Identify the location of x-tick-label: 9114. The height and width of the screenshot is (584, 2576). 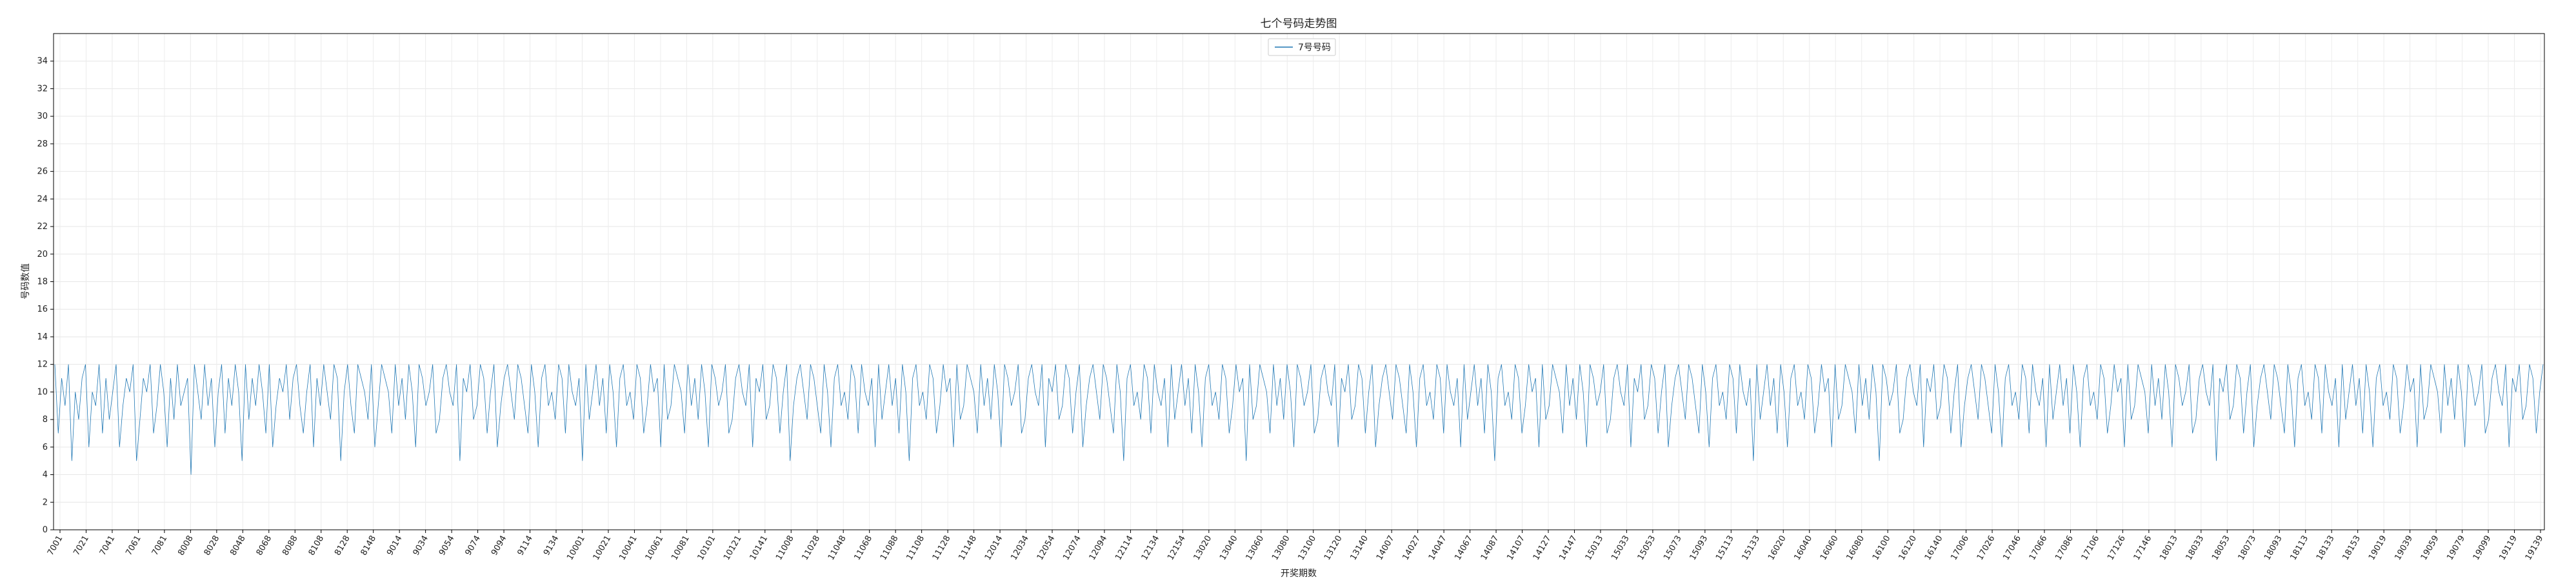
(525, 546).